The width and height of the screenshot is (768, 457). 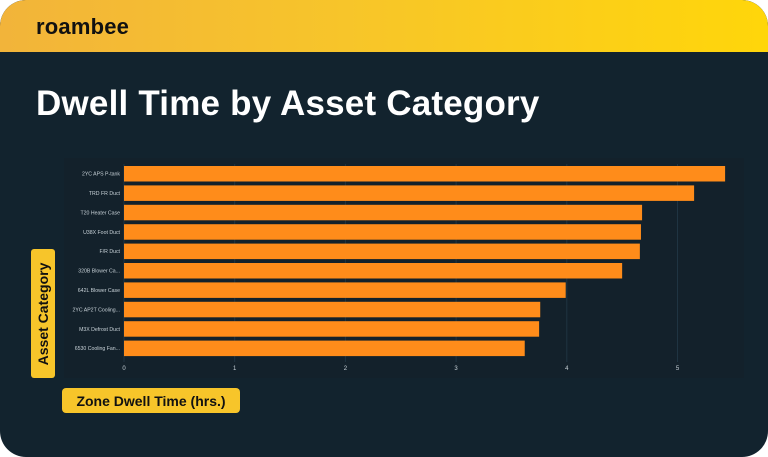 I want to click on y-tick-label: M3X Defrost Duct, so click(x=99, y=330).